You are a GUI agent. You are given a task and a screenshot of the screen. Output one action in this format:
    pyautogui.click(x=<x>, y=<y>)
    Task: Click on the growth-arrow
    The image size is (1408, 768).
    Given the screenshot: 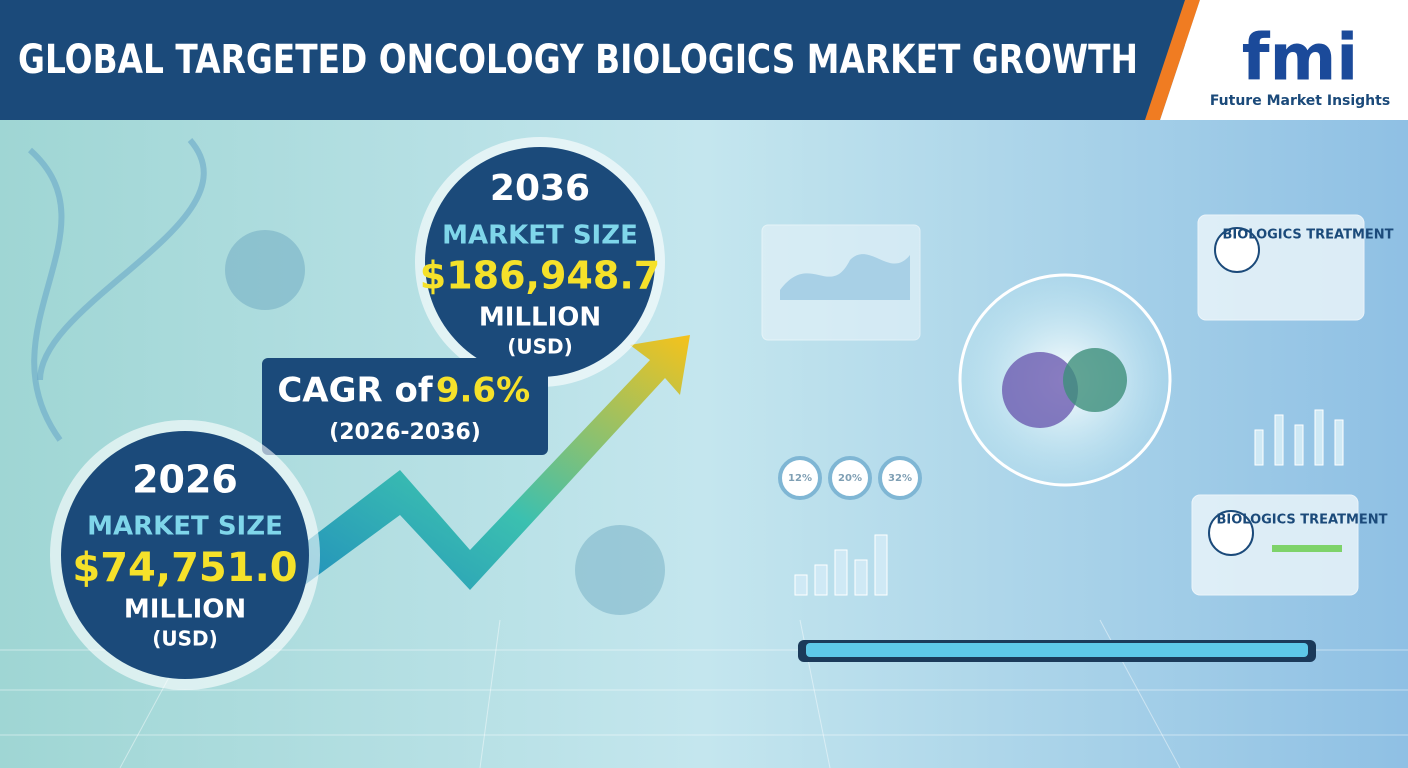 What is the action you would take?
    pyautogui.click(x=460, y=480)
    